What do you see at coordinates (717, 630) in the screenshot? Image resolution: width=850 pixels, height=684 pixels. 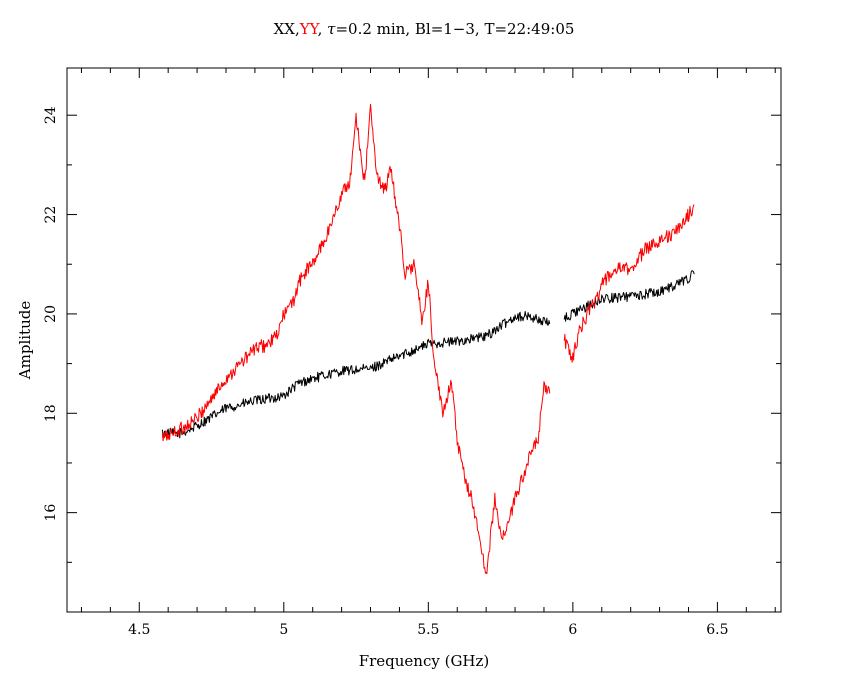 I see `x-tick-label: 6.5` at bounding box center [717, 630].